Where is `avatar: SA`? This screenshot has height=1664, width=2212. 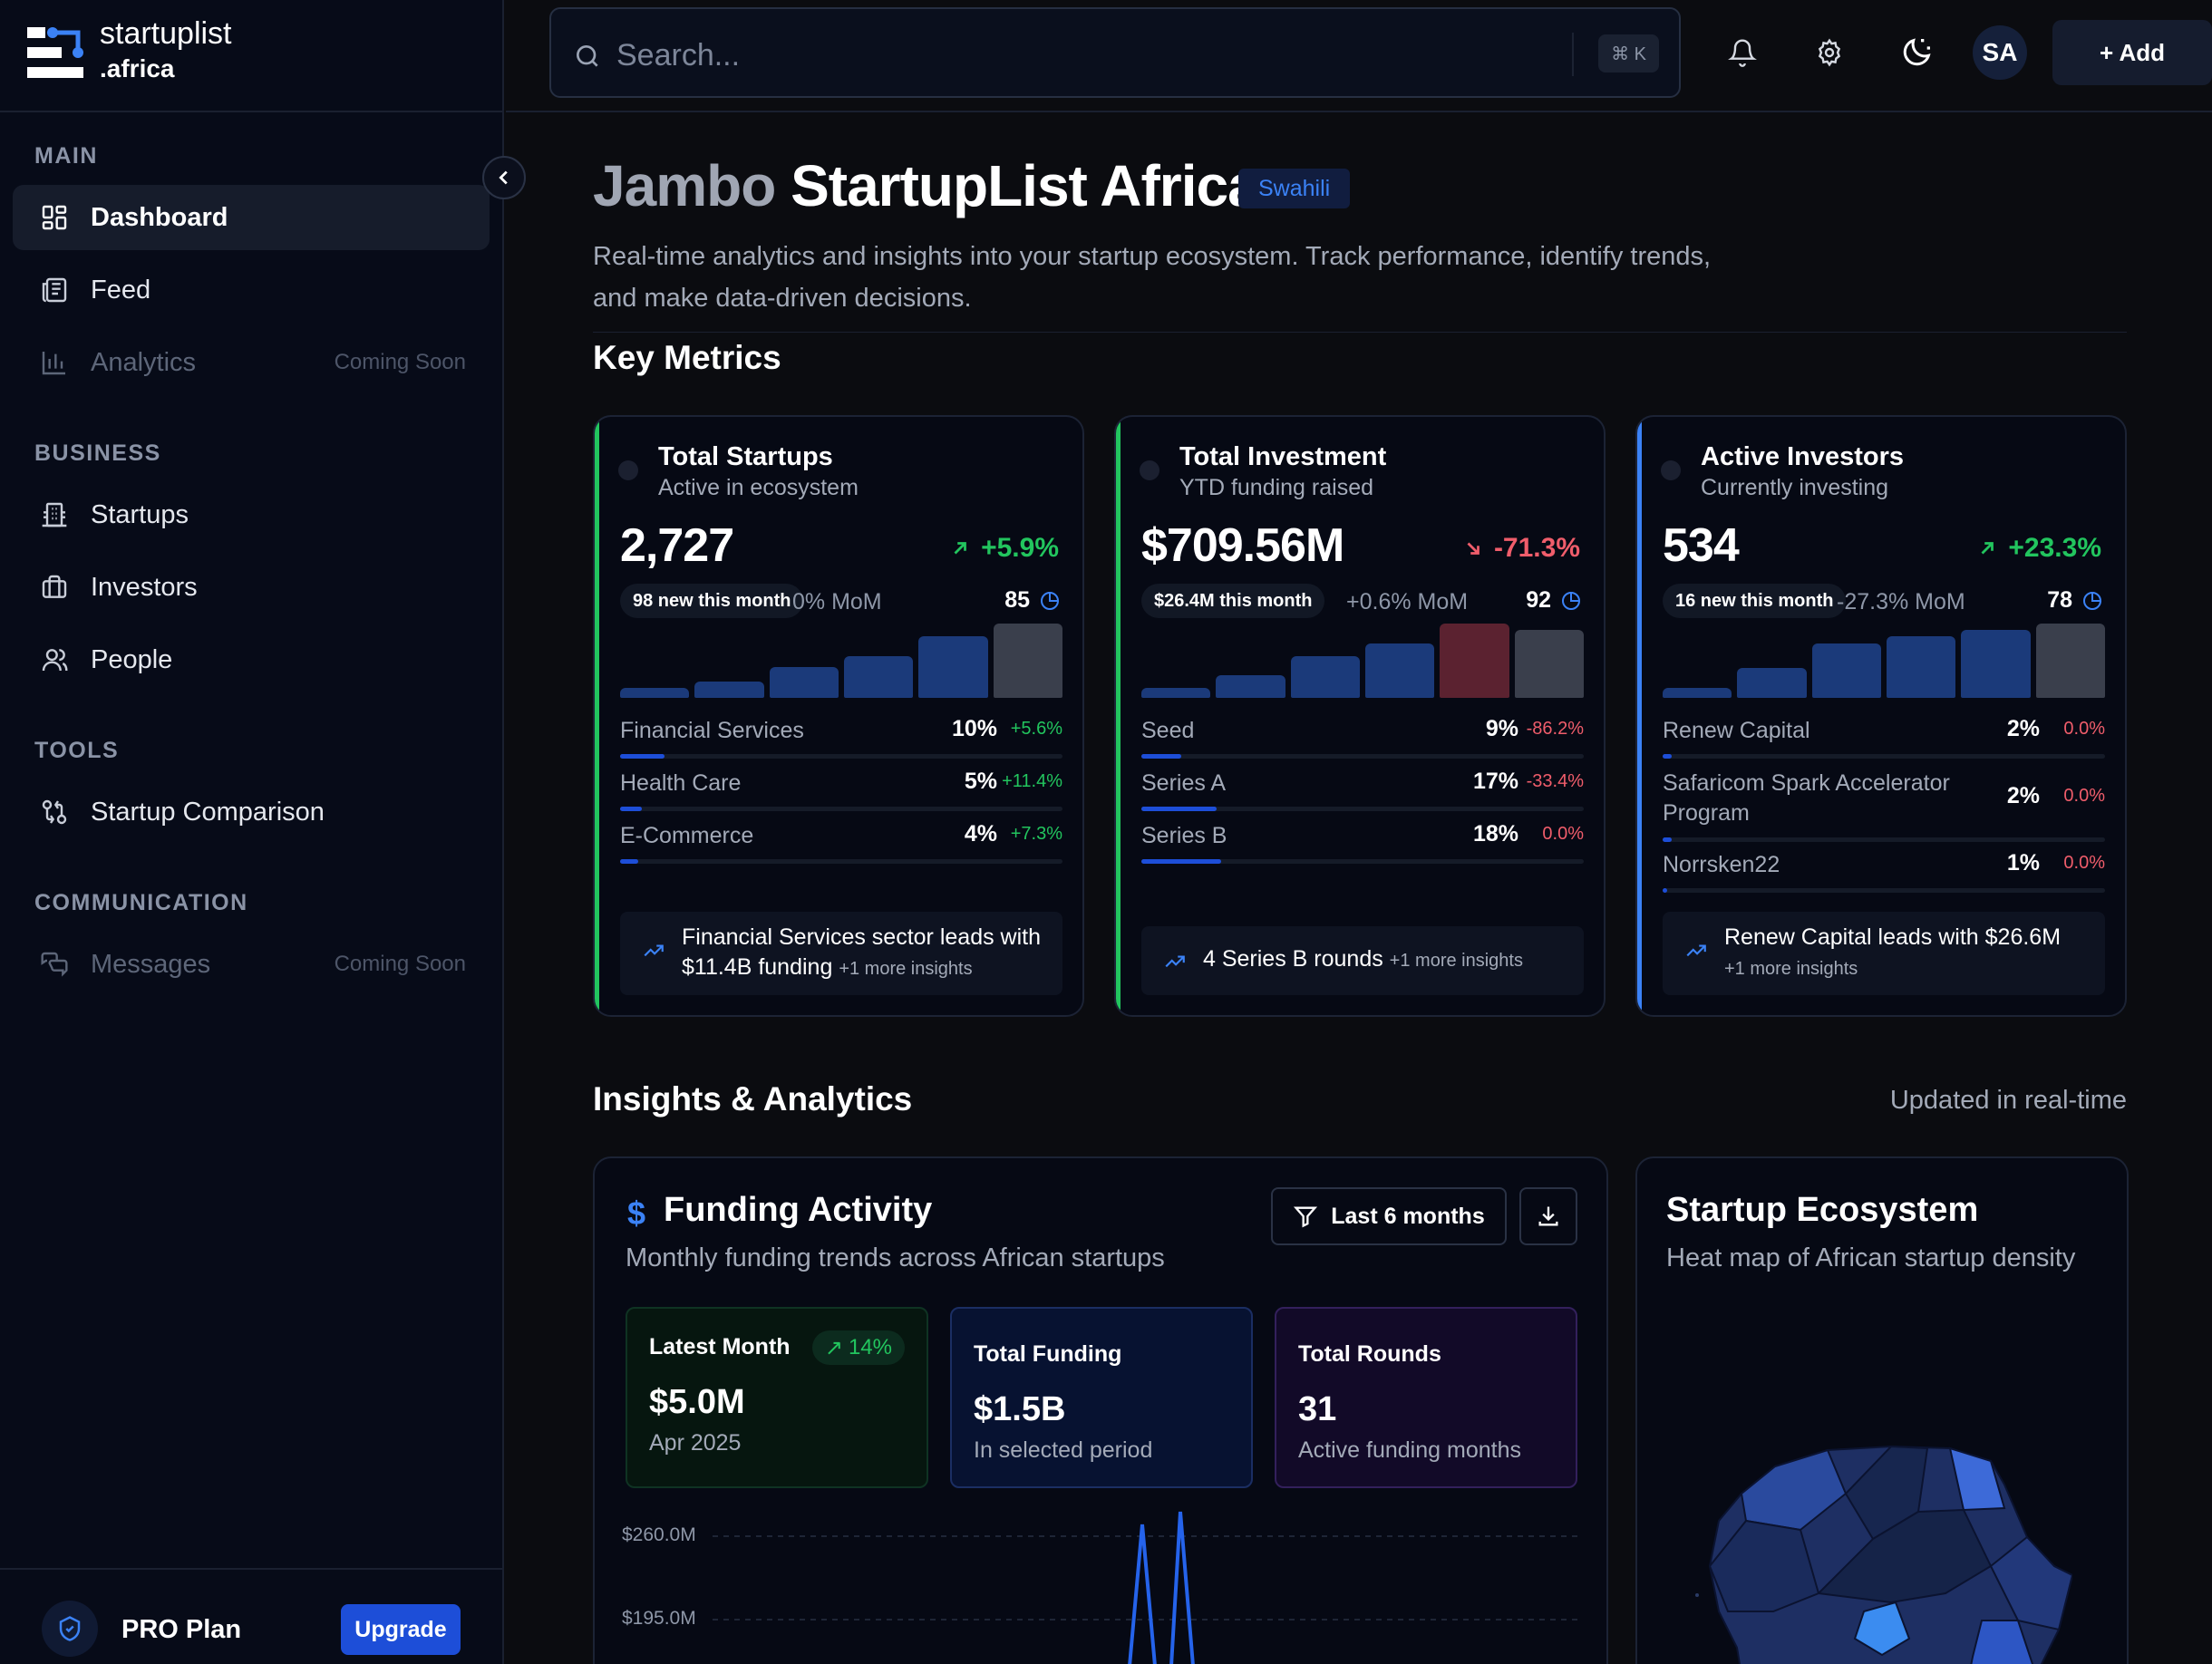 avatar: SA is located at coordinates (2000, 52).